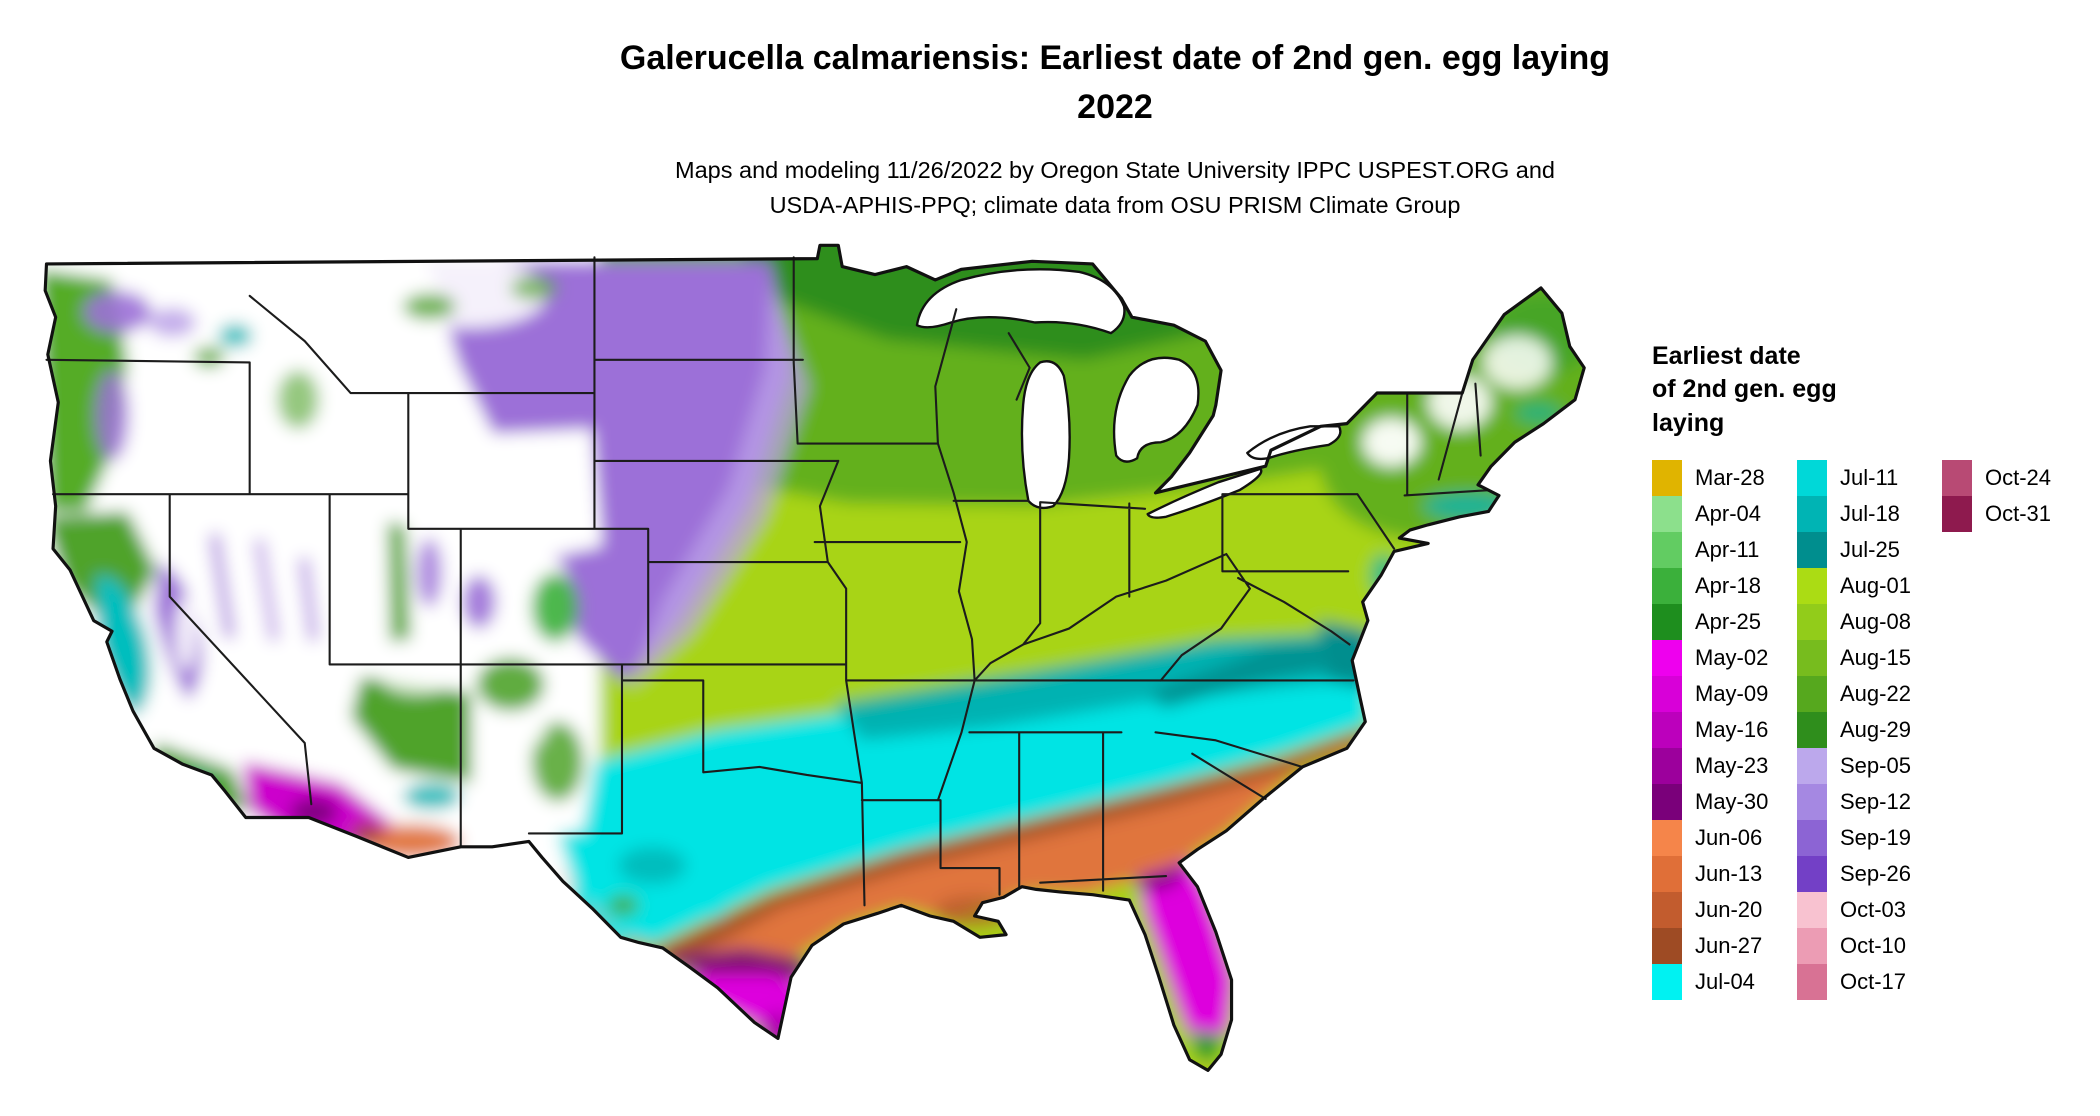 This screenshot has height=1116, width=2100. I want to click on legend-label: Jun-20, so click(1729, 909).